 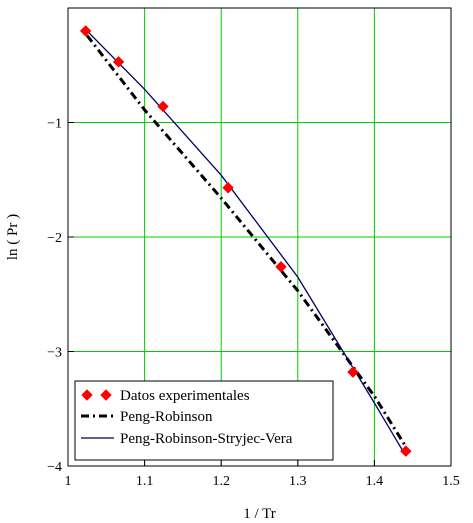 I want to click on x-tick-label: 1.1, so click(x=145, y=481).